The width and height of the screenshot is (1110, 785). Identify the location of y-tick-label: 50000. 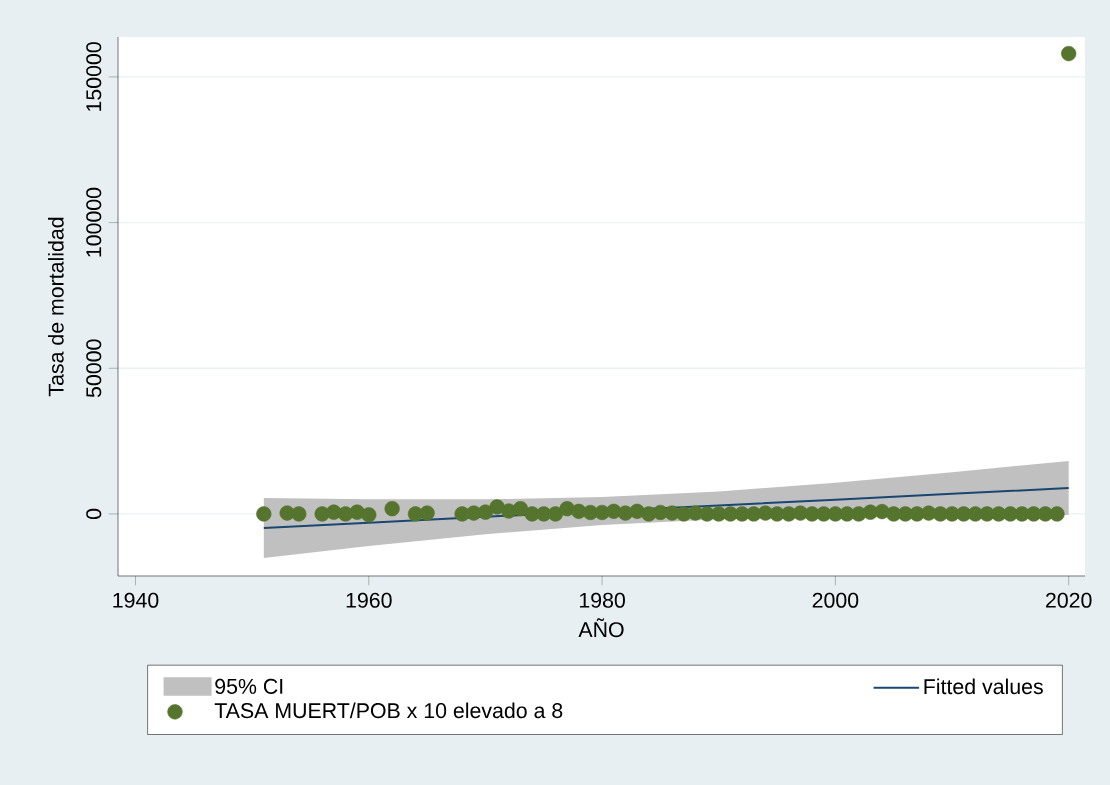
(94, 368).